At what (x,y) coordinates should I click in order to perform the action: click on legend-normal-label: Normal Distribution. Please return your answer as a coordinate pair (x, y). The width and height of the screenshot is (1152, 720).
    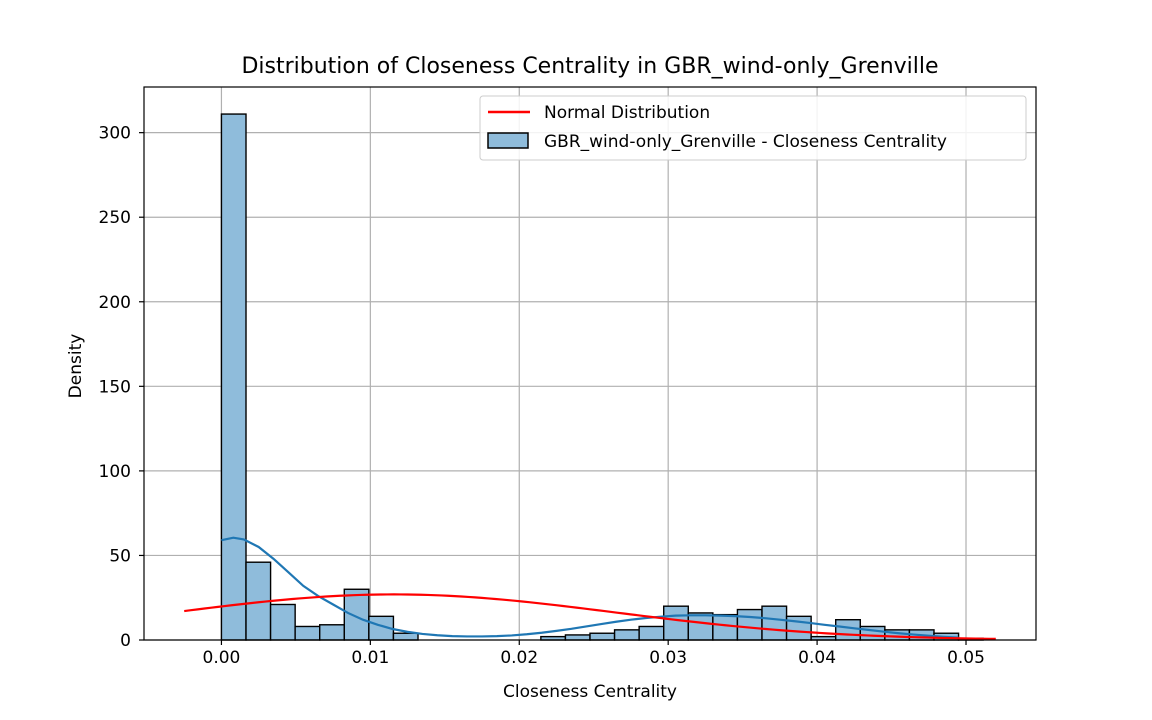
    Looking at the image, I should click on (627, 113).